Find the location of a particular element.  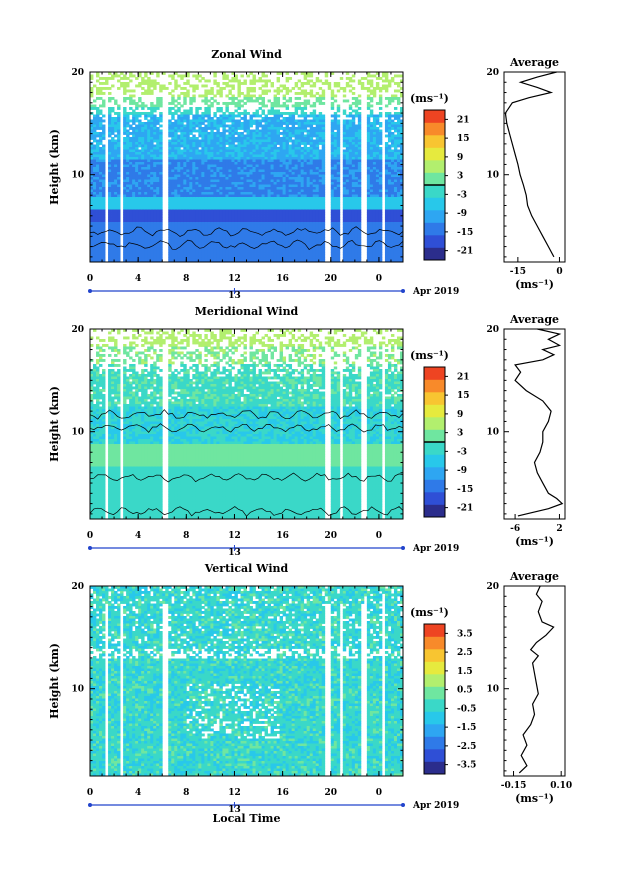

colorbar-tick-label: -2.5 is located at coordinates (466, 747).